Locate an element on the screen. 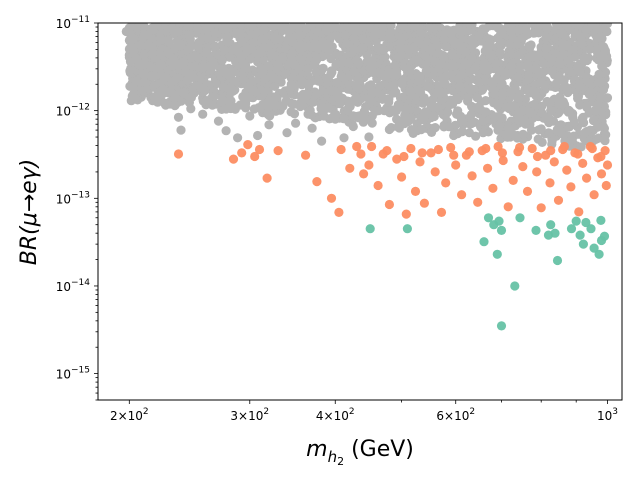  x-axis-label: mh2 (GeV) is located at coordinates (360, 452).